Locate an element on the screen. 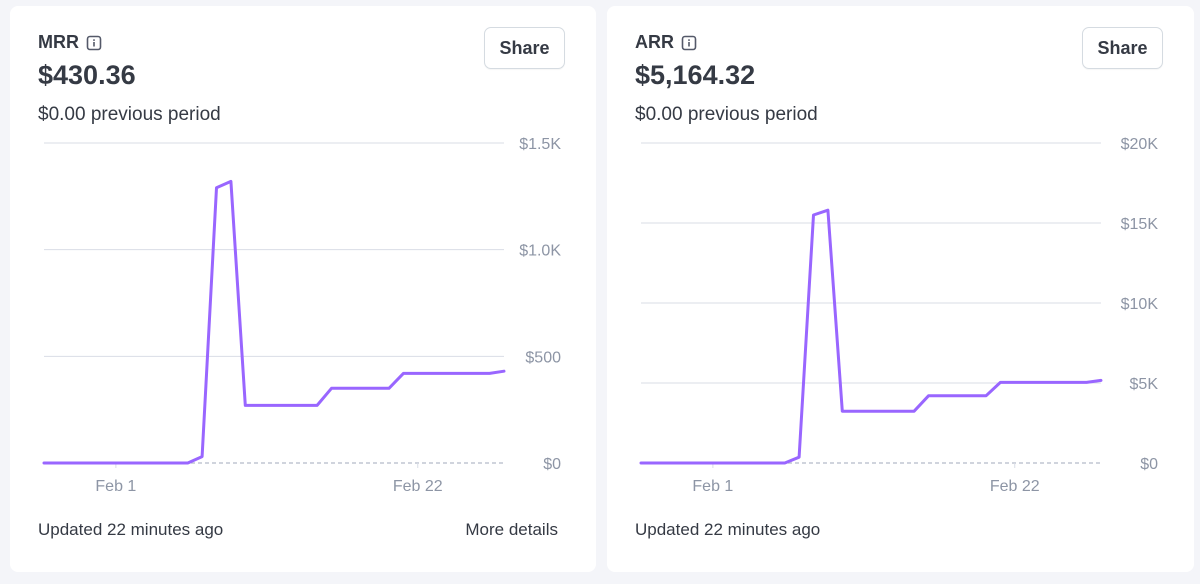  y-tick-label: $15K is located at coordinates (1140, 224).